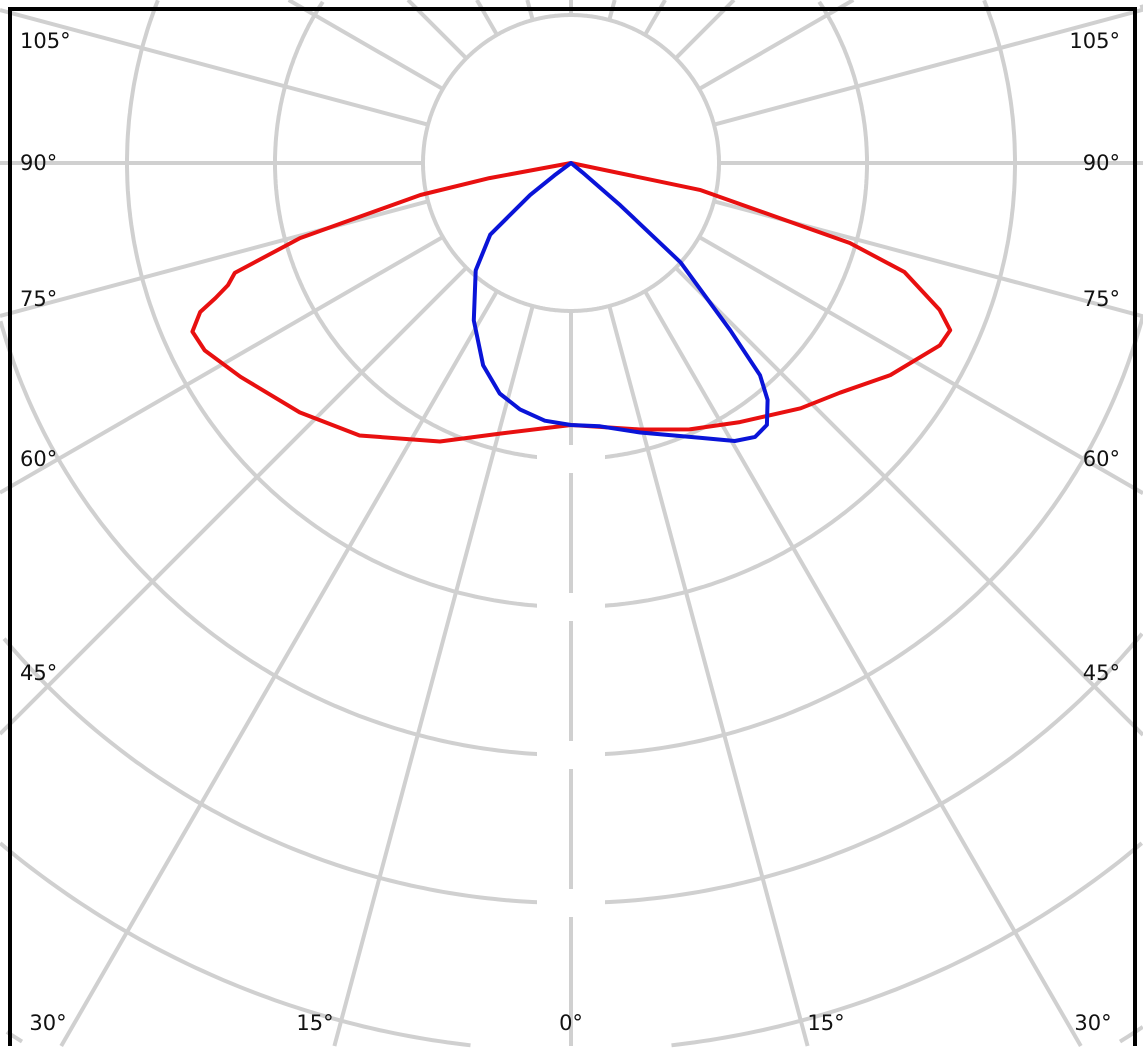  I want to click on angle-label-left-105: 105°, so click(45, 41).